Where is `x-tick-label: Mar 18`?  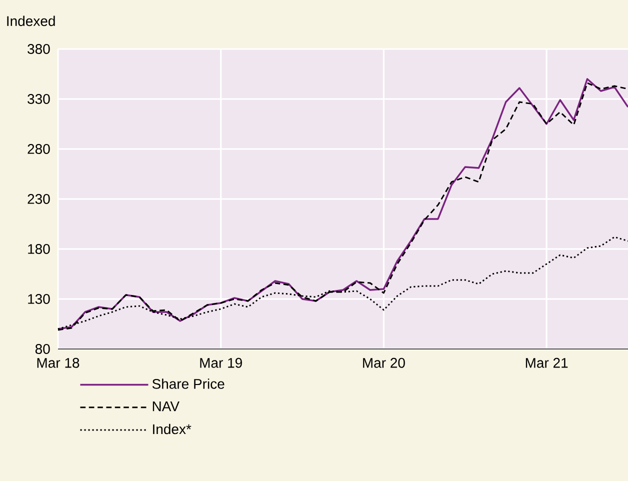 x-tick-label: Mar 18 is located at coordinates (58, 363).